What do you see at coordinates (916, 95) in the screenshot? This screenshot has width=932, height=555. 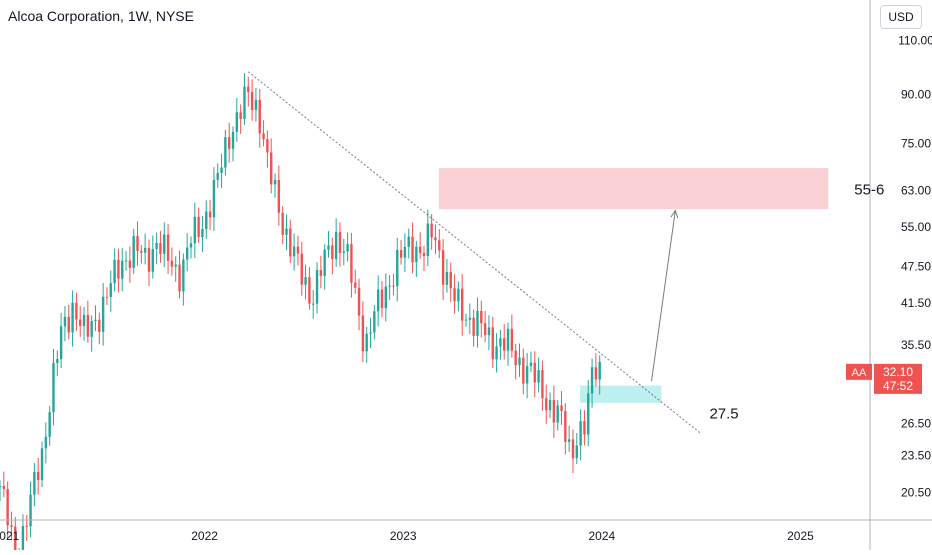 I see `y-tick-label: 90.00` at bounding box center [916, 95].